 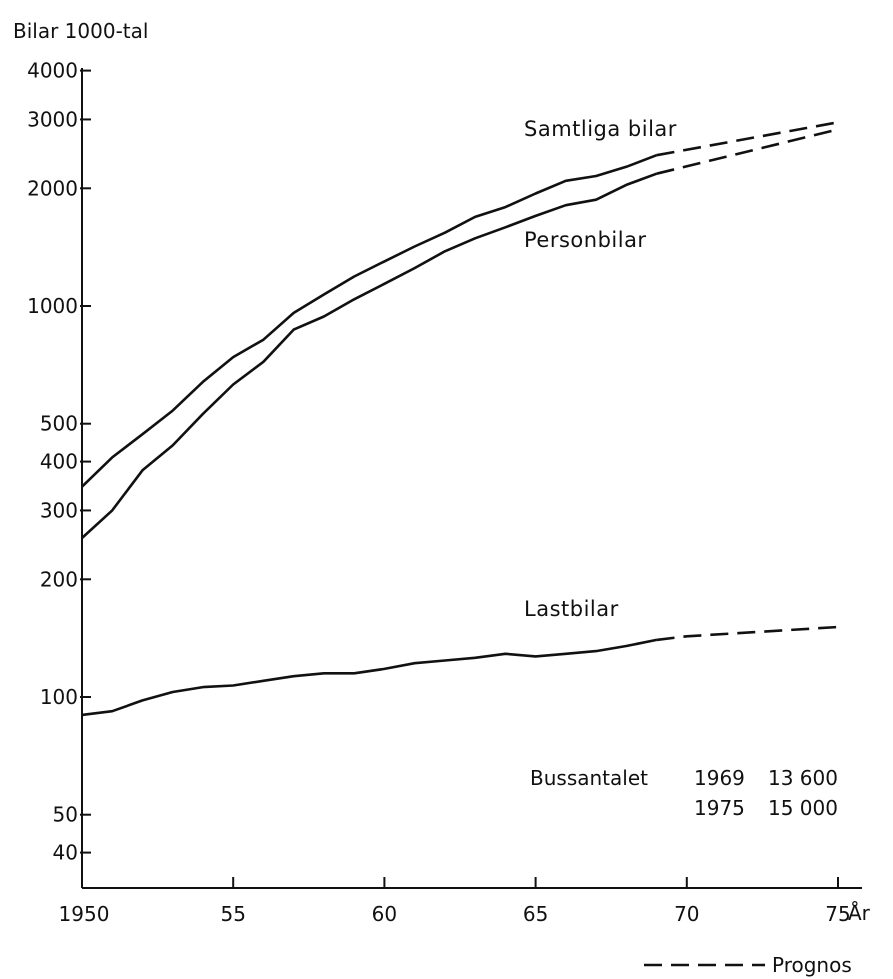 I want to click on series-label-lastbilar: Lastbilar, so click(x=571, y=609).